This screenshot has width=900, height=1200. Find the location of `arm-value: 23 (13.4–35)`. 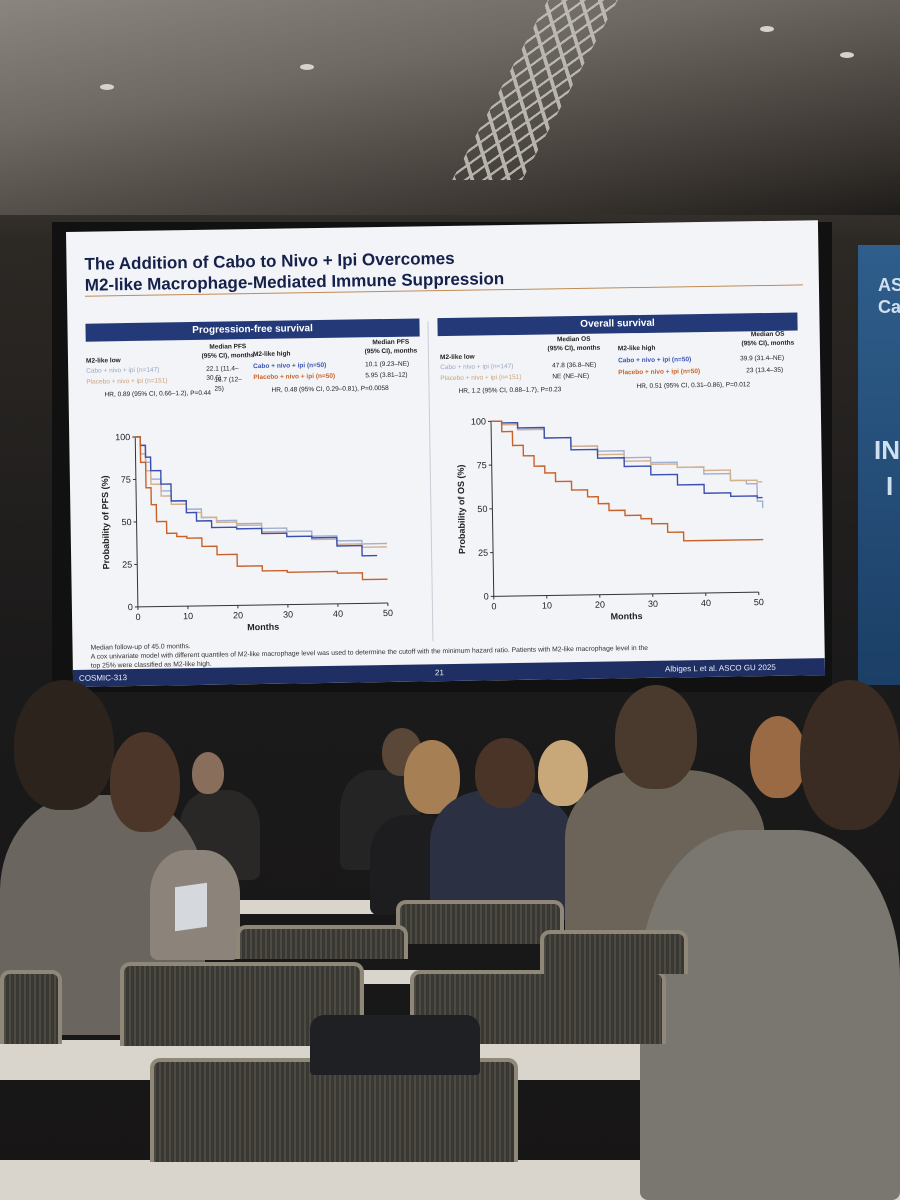

arm-value: 23 (13.4–35) is located at coordinates (765, 370).